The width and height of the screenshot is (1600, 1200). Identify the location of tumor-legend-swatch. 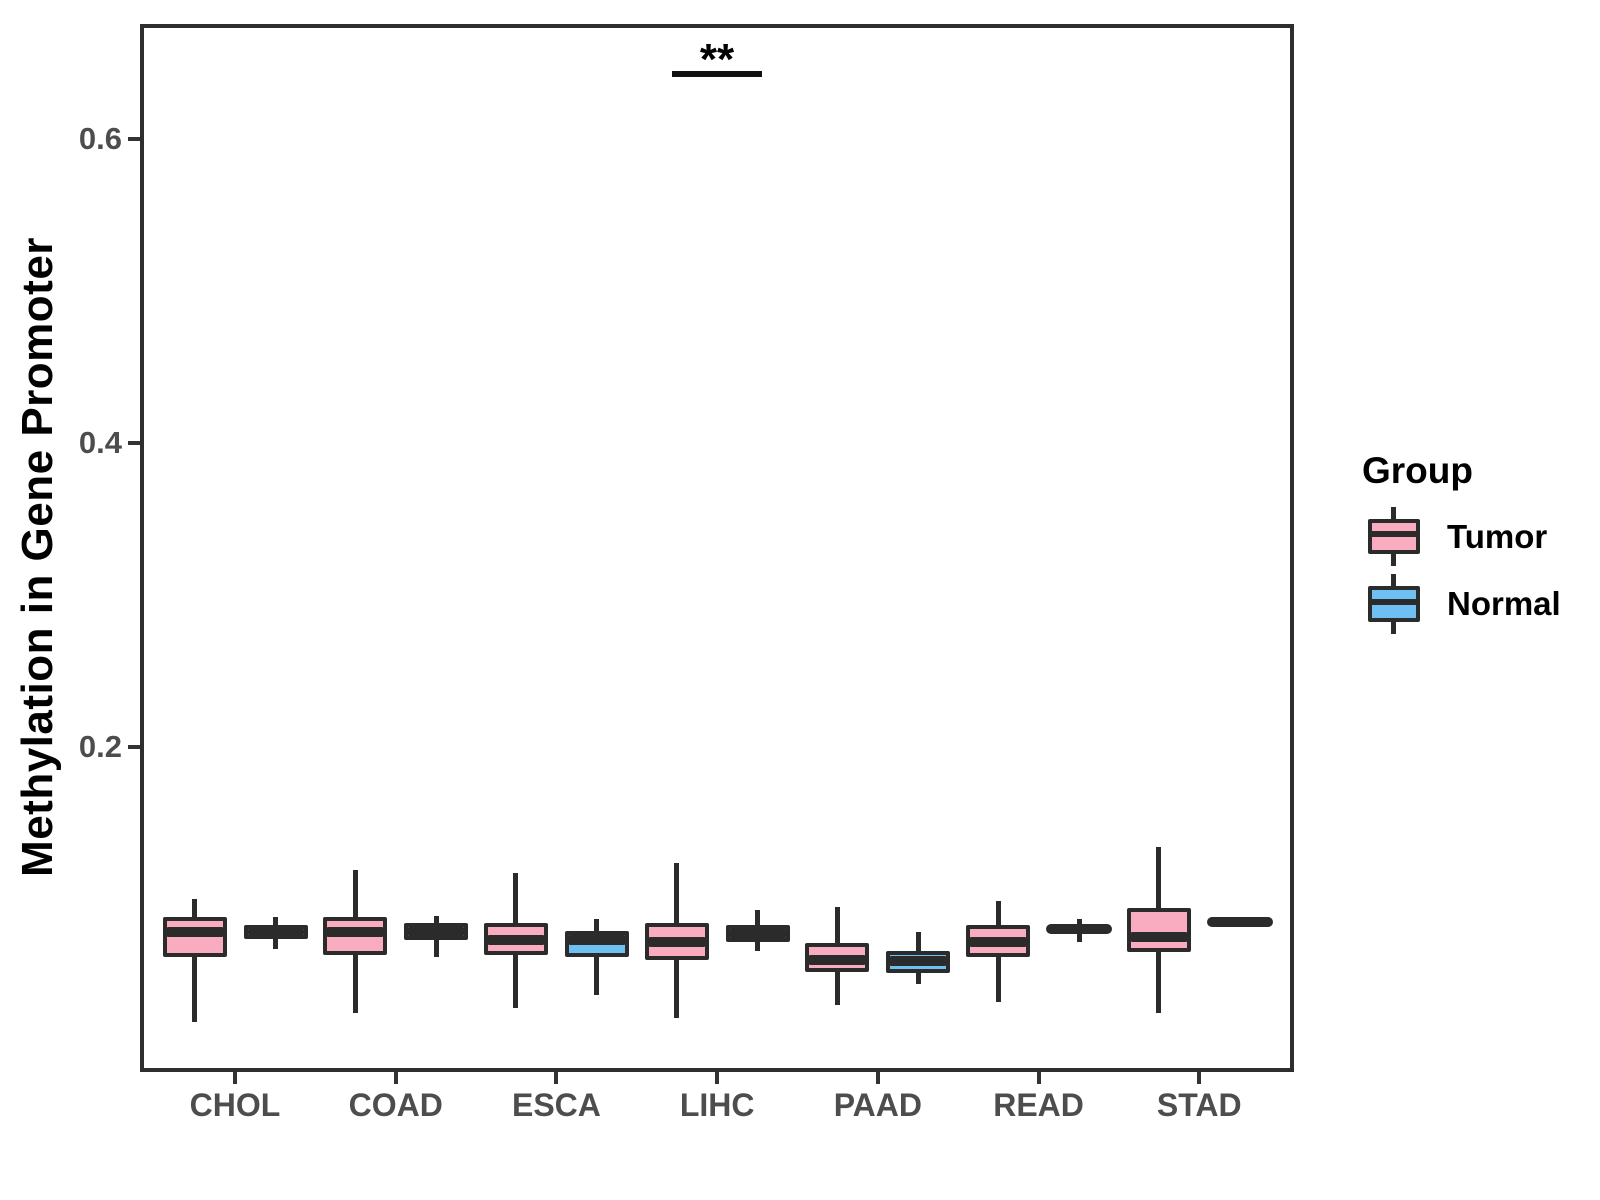
(1394, 536).